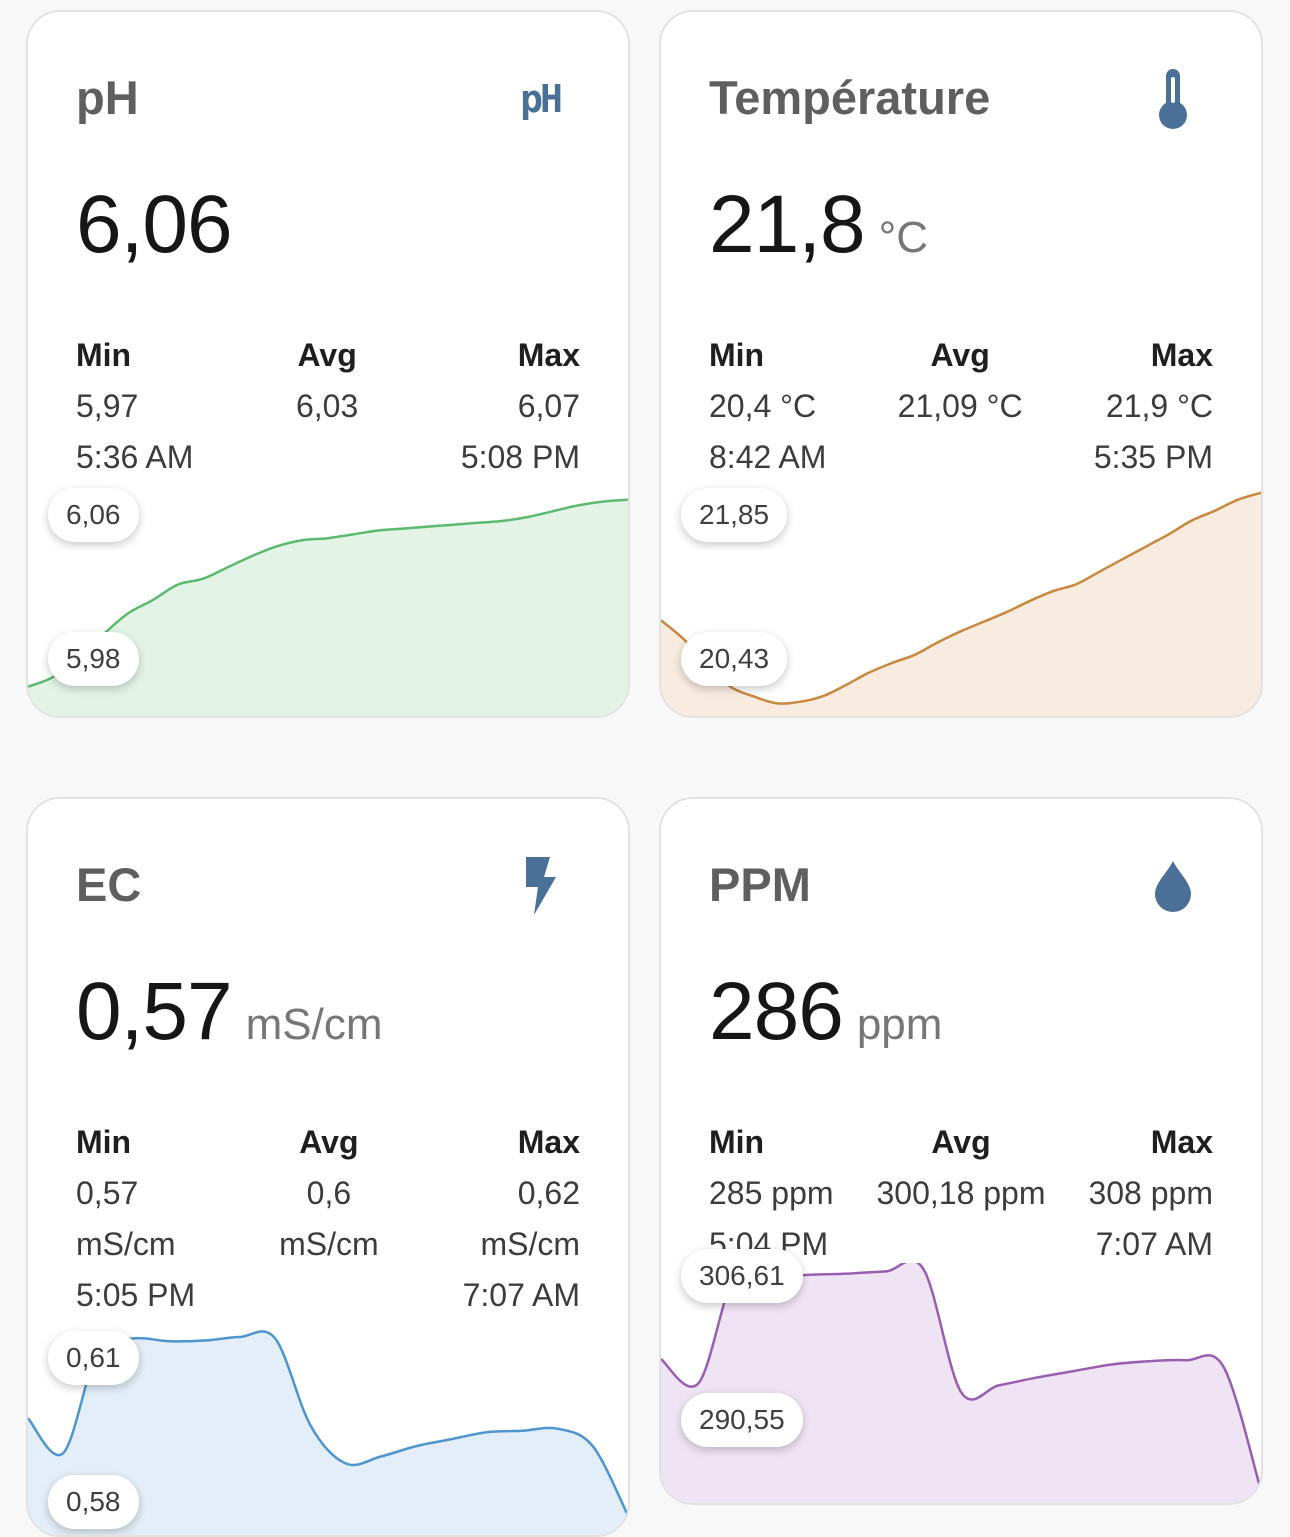  What do you see at coordinates (530, 1244) in the screenshot?
I see `stat-max-unit: mS/cm` at bounding box center [530, 1244].